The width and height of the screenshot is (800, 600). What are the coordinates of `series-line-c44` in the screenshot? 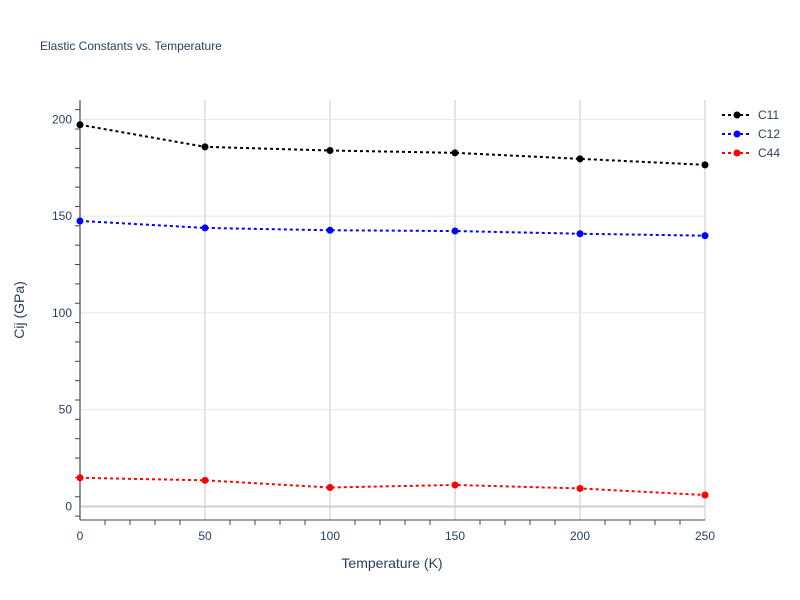 It's located at (392, 486).